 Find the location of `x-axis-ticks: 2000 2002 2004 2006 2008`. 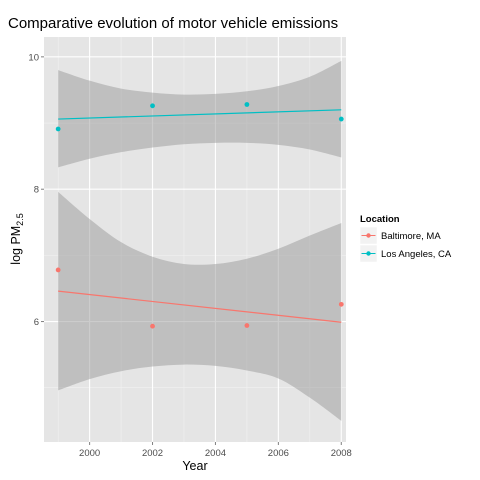

x-axis-ticks: 2000 2002 2004 2006 2008 is located at coordinates (215, 450).